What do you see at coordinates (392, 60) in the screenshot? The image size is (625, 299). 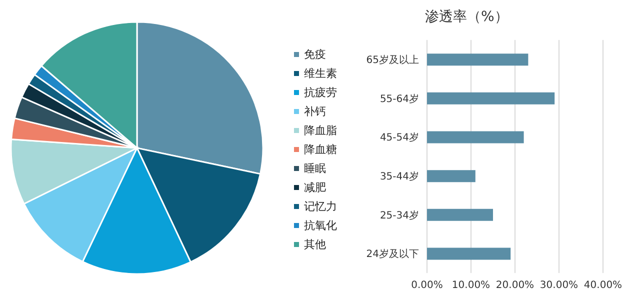 I see `y-tick-label: 65岁及以上` at bounding box center [392, 60].